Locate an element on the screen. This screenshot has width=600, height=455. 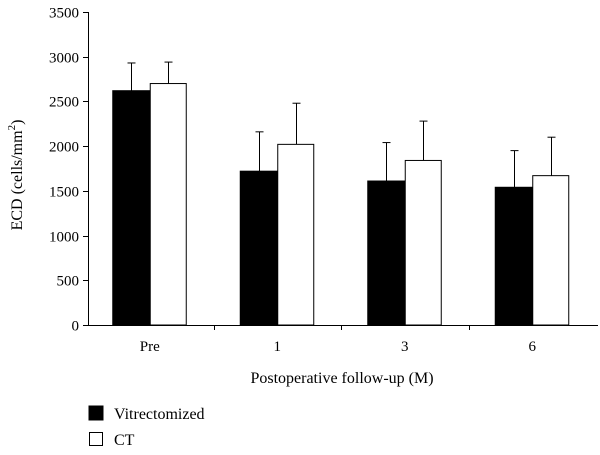
x-axis-ticks: Pre 1 3 6 is located at coordinates (338, 340).